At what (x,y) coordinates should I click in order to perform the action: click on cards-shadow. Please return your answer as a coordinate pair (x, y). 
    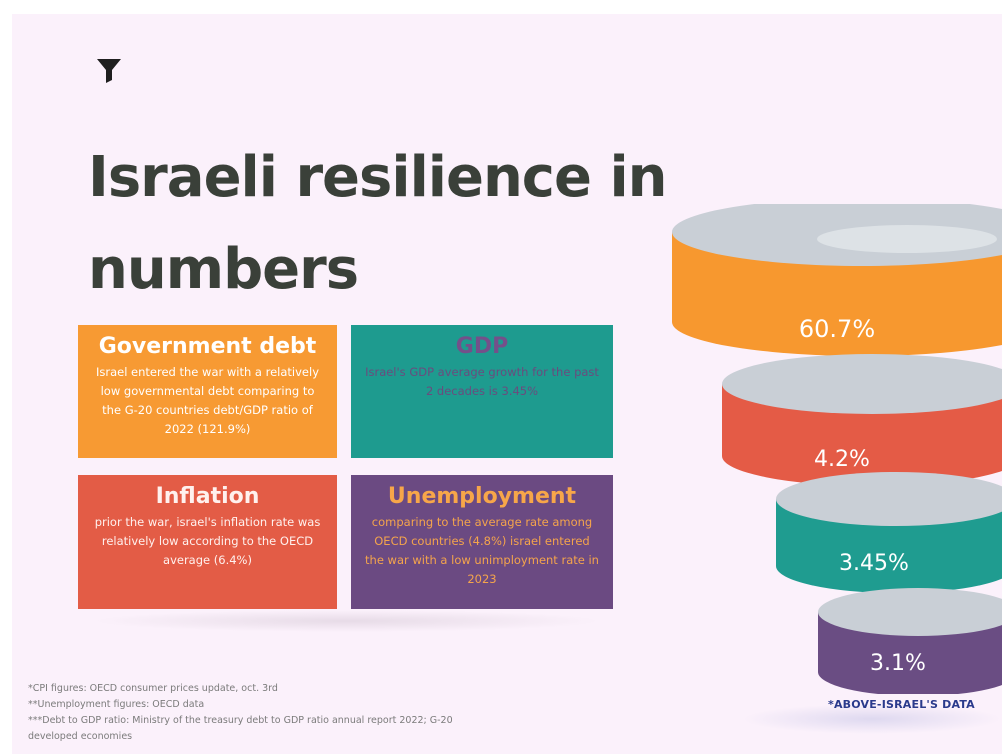
    Looking at the image, I should click on (347, 621).